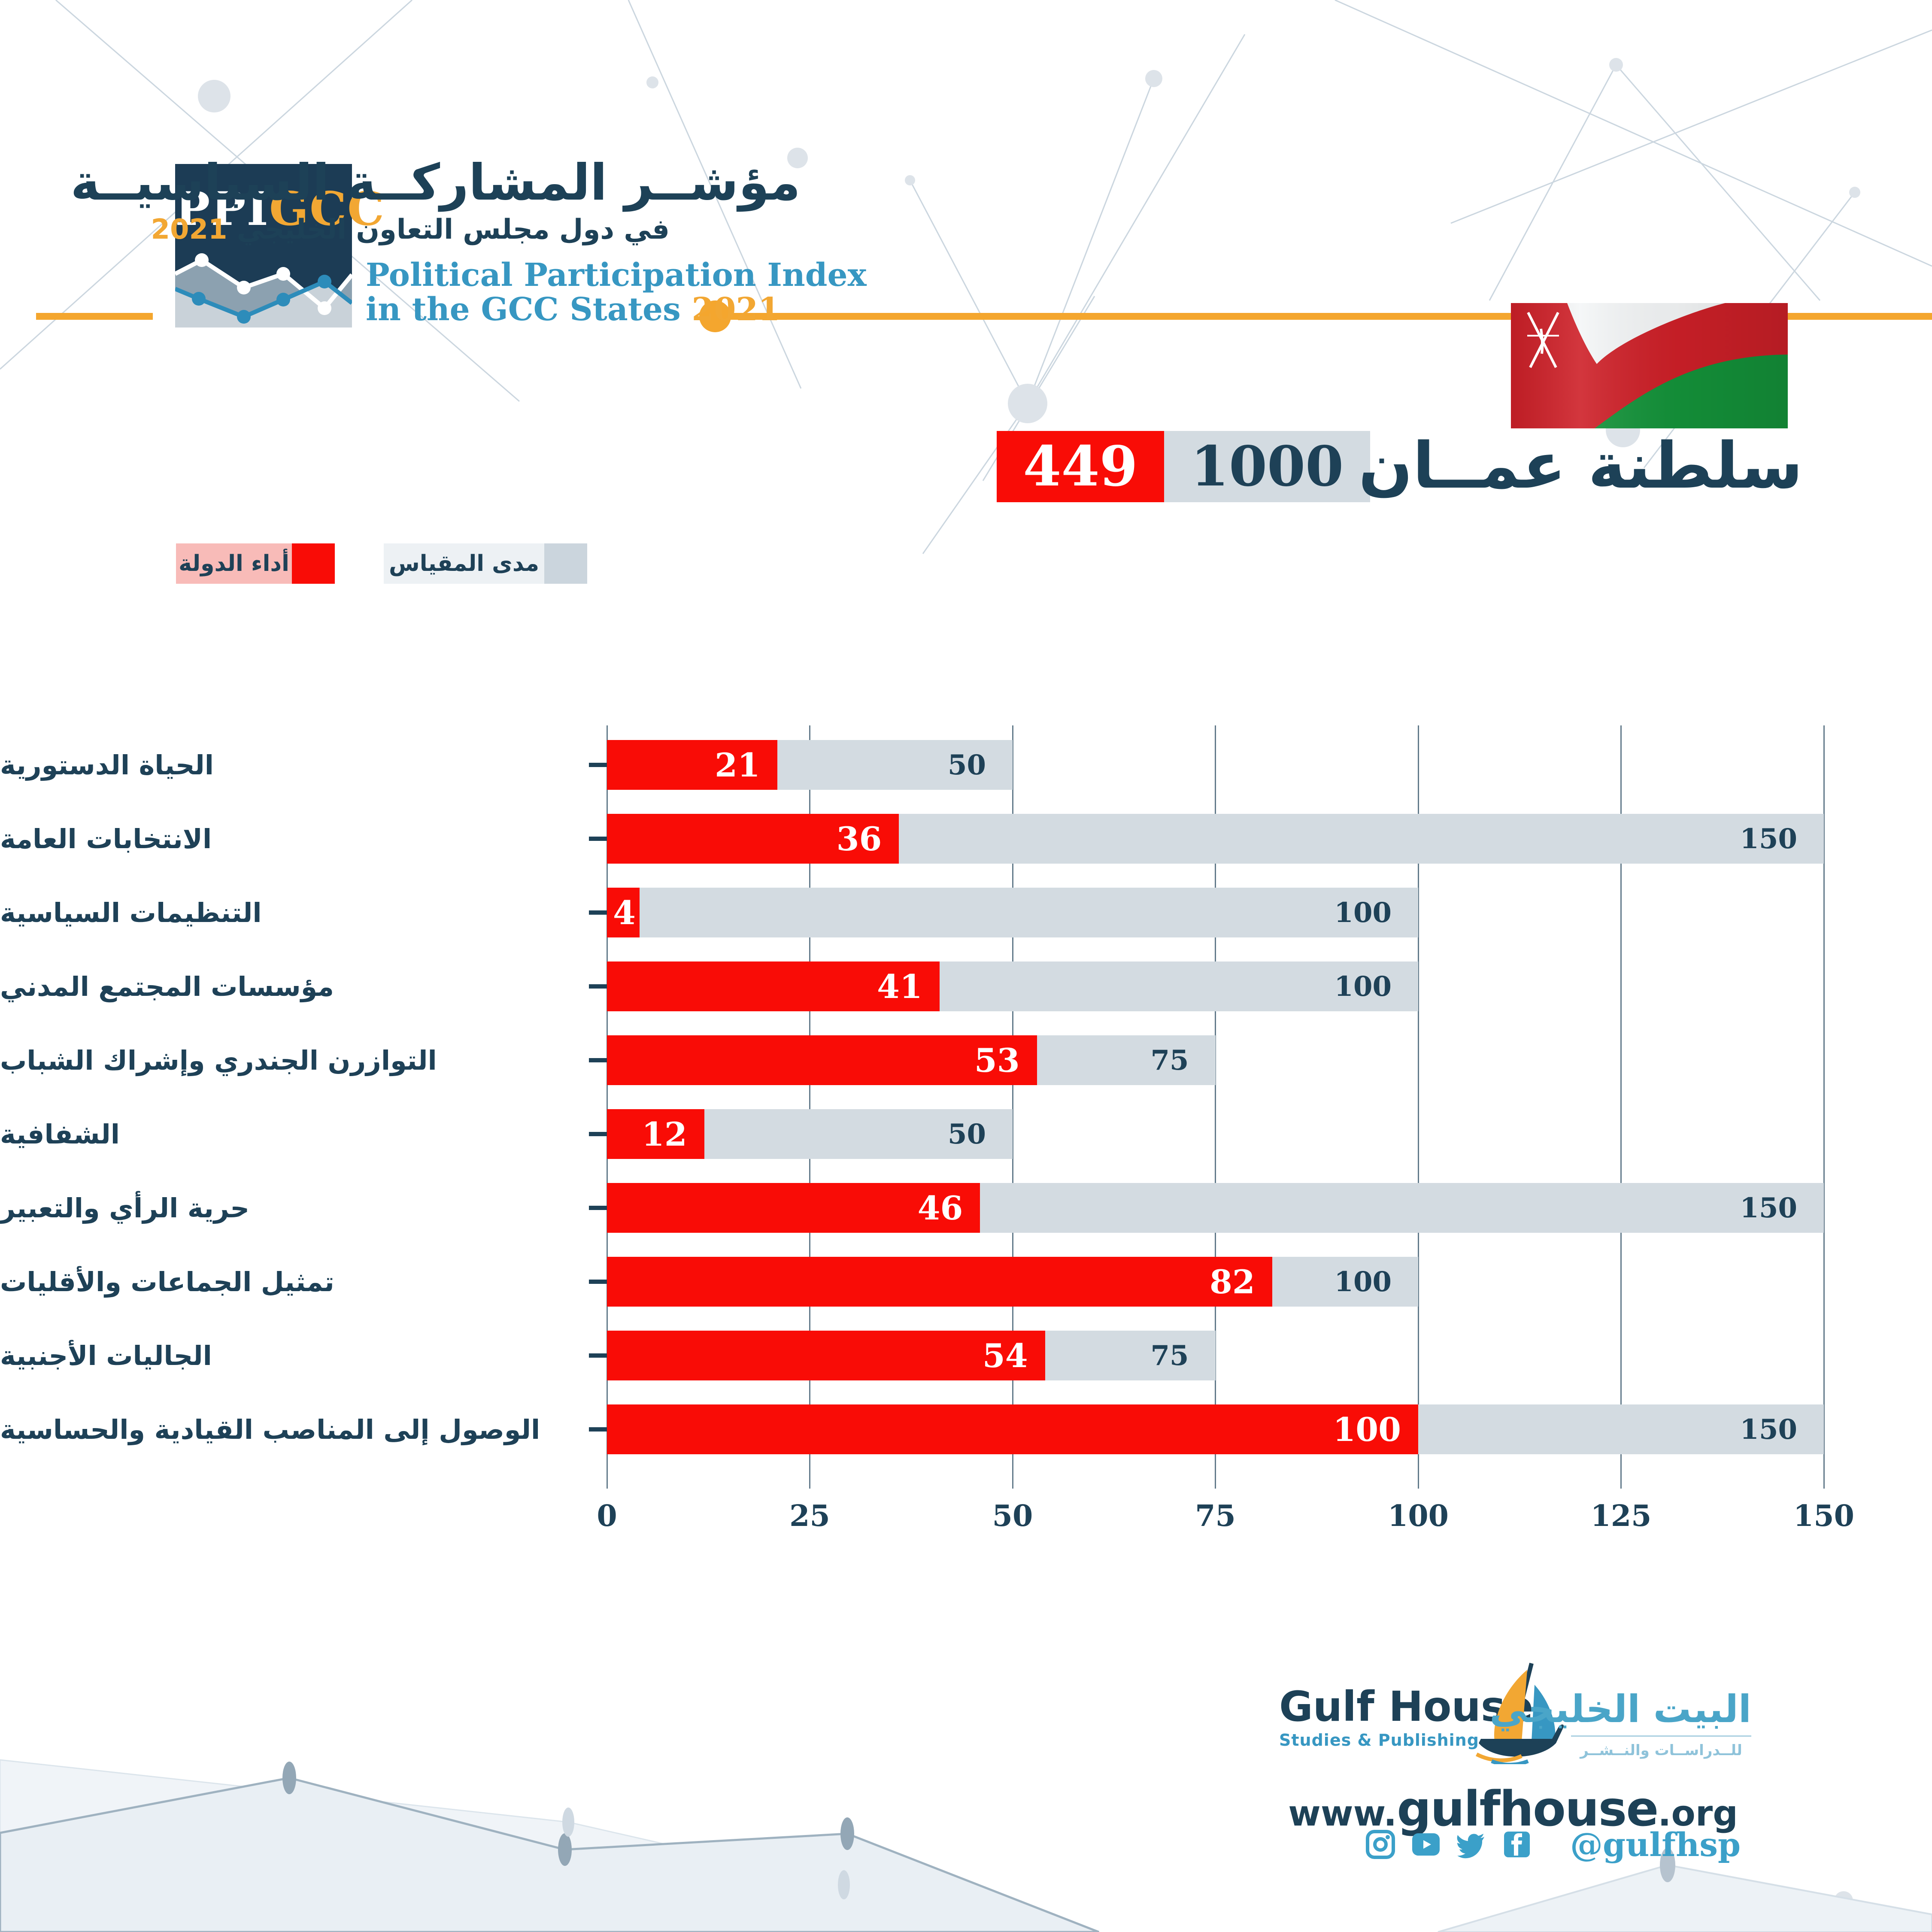 The image size is (1932, 1932). I want to click on performance-value: 4, so click(624, 912).